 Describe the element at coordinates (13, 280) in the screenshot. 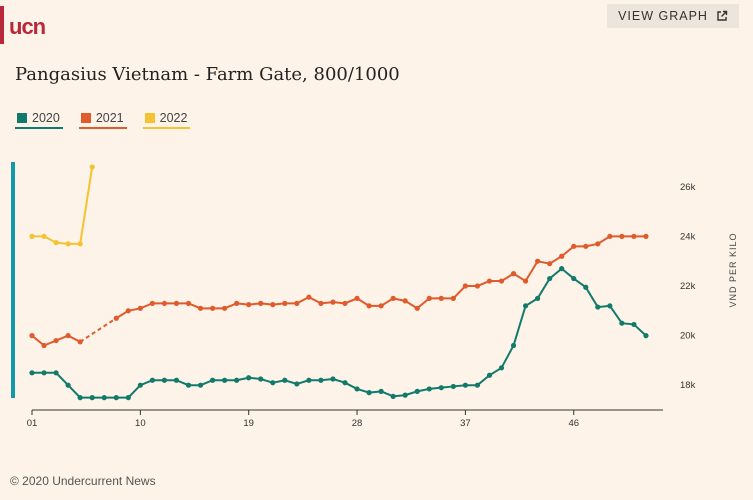

I see `scrubber-handle` at that location.